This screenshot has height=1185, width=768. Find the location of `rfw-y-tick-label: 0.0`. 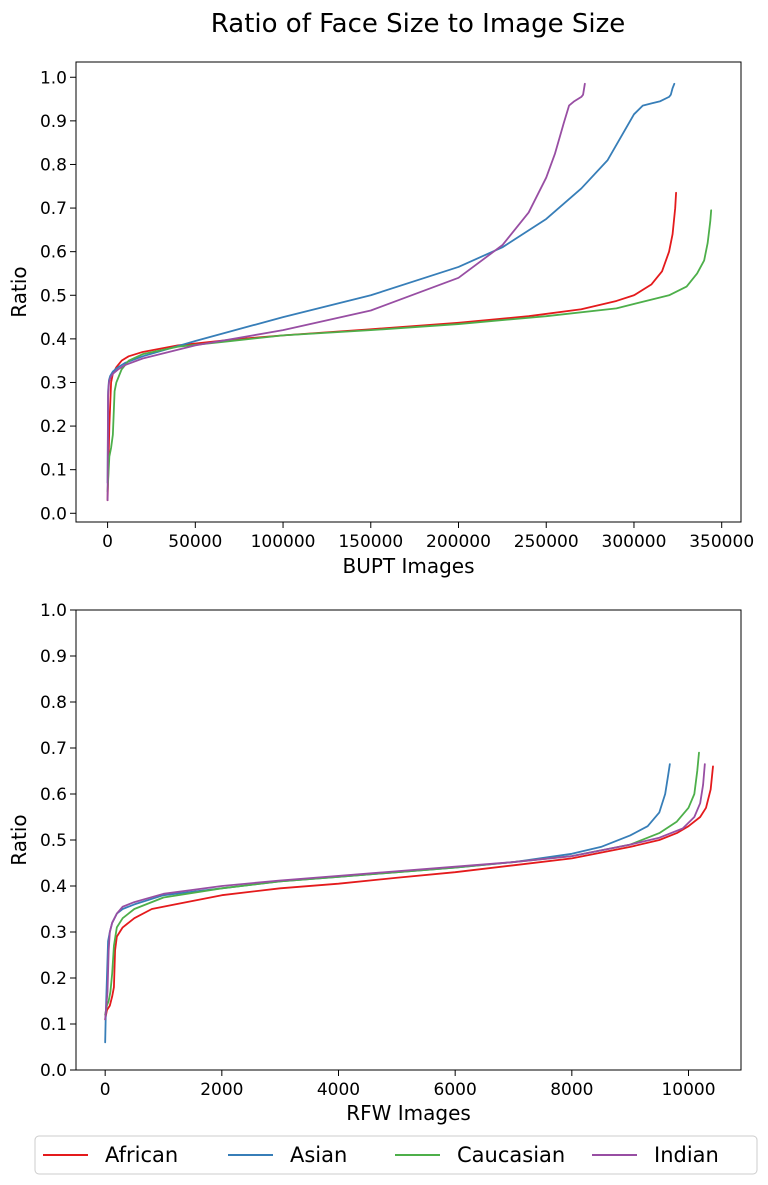

rfw-y-tick-label: 0.0 is located at coordinates (53, 1071).